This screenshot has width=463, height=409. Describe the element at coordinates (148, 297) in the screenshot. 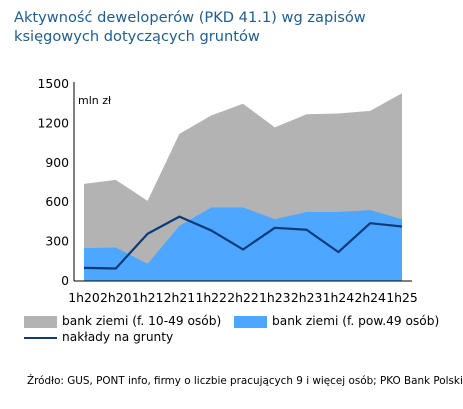

I see `x-tick-label: 1h21` at that location.